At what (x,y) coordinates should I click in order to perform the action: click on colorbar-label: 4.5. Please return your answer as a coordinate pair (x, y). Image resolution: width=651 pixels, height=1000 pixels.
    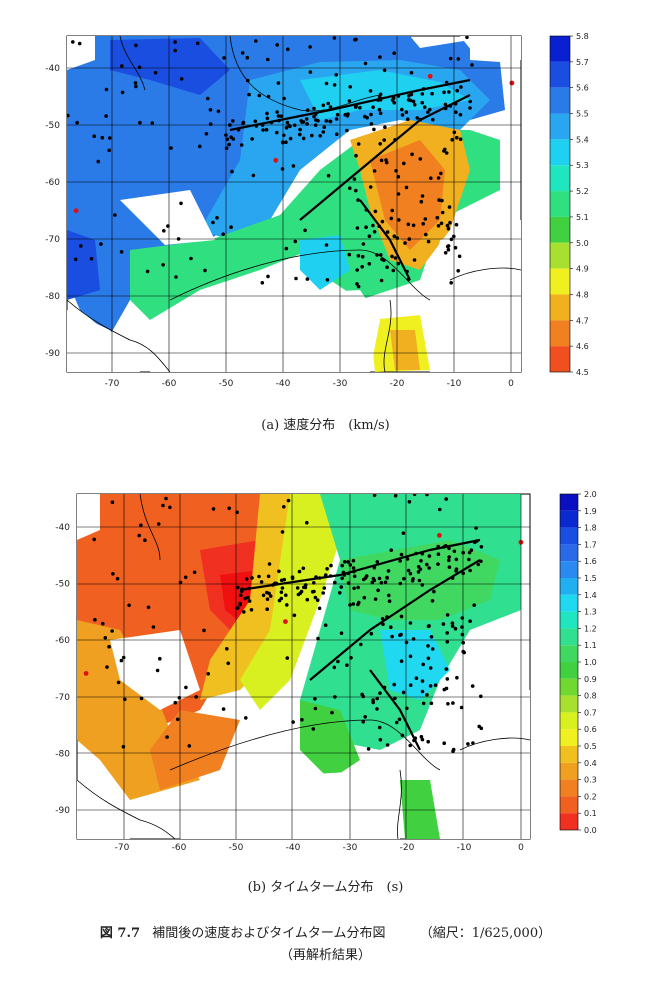
    Looking at the image, I should click on (582, 372).